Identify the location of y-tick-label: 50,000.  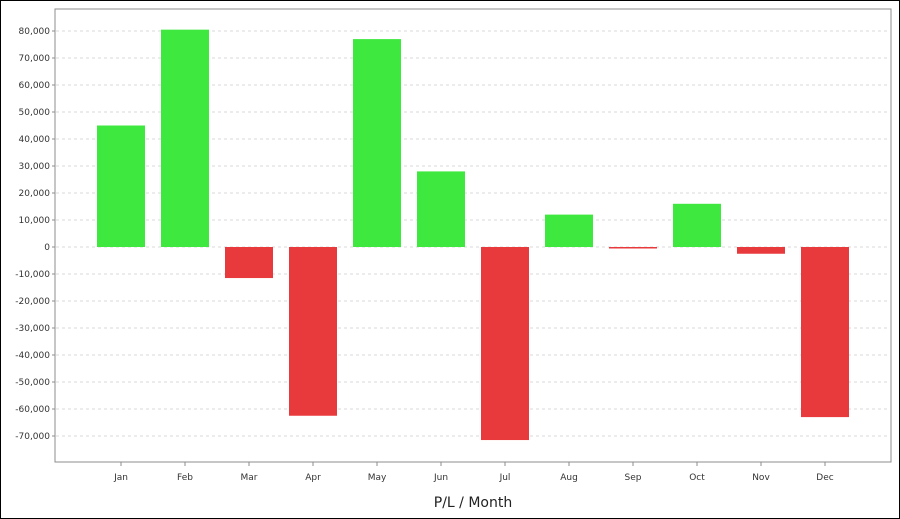
(35, 113).